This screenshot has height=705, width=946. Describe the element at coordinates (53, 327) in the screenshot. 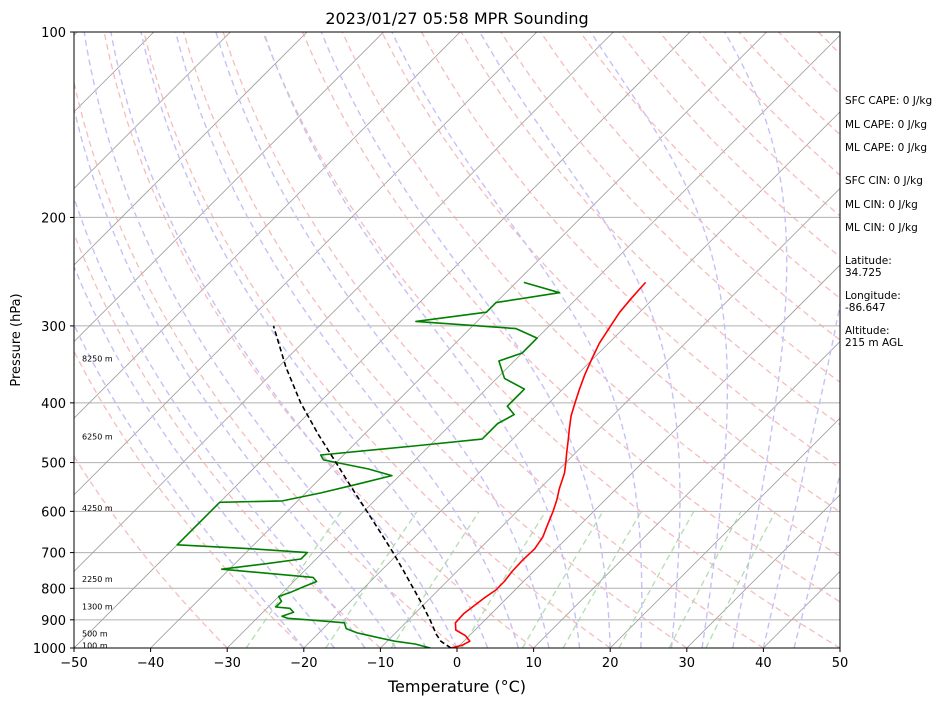

I see `y-tick-label: 300` at that location.